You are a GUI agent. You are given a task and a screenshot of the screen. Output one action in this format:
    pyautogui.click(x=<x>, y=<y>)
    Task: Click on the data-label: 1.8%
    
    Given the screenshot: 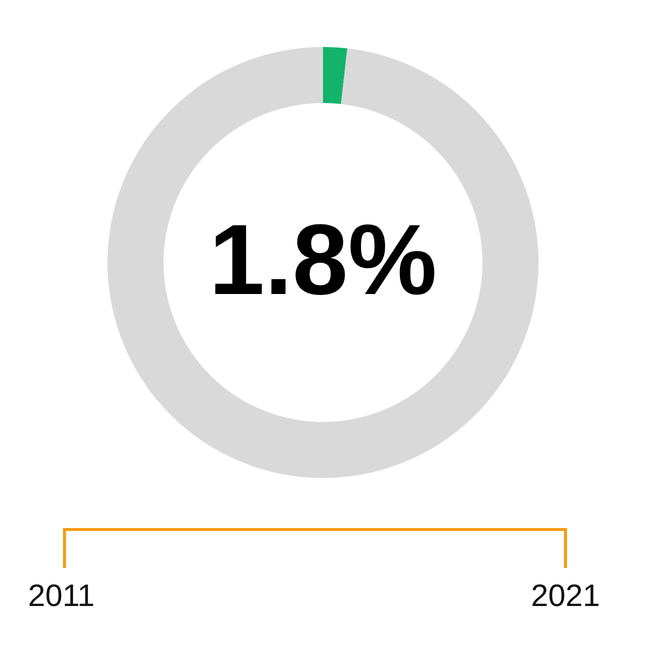 What is the action you would take?
    pyautogui.click(x=323, y=260)
    